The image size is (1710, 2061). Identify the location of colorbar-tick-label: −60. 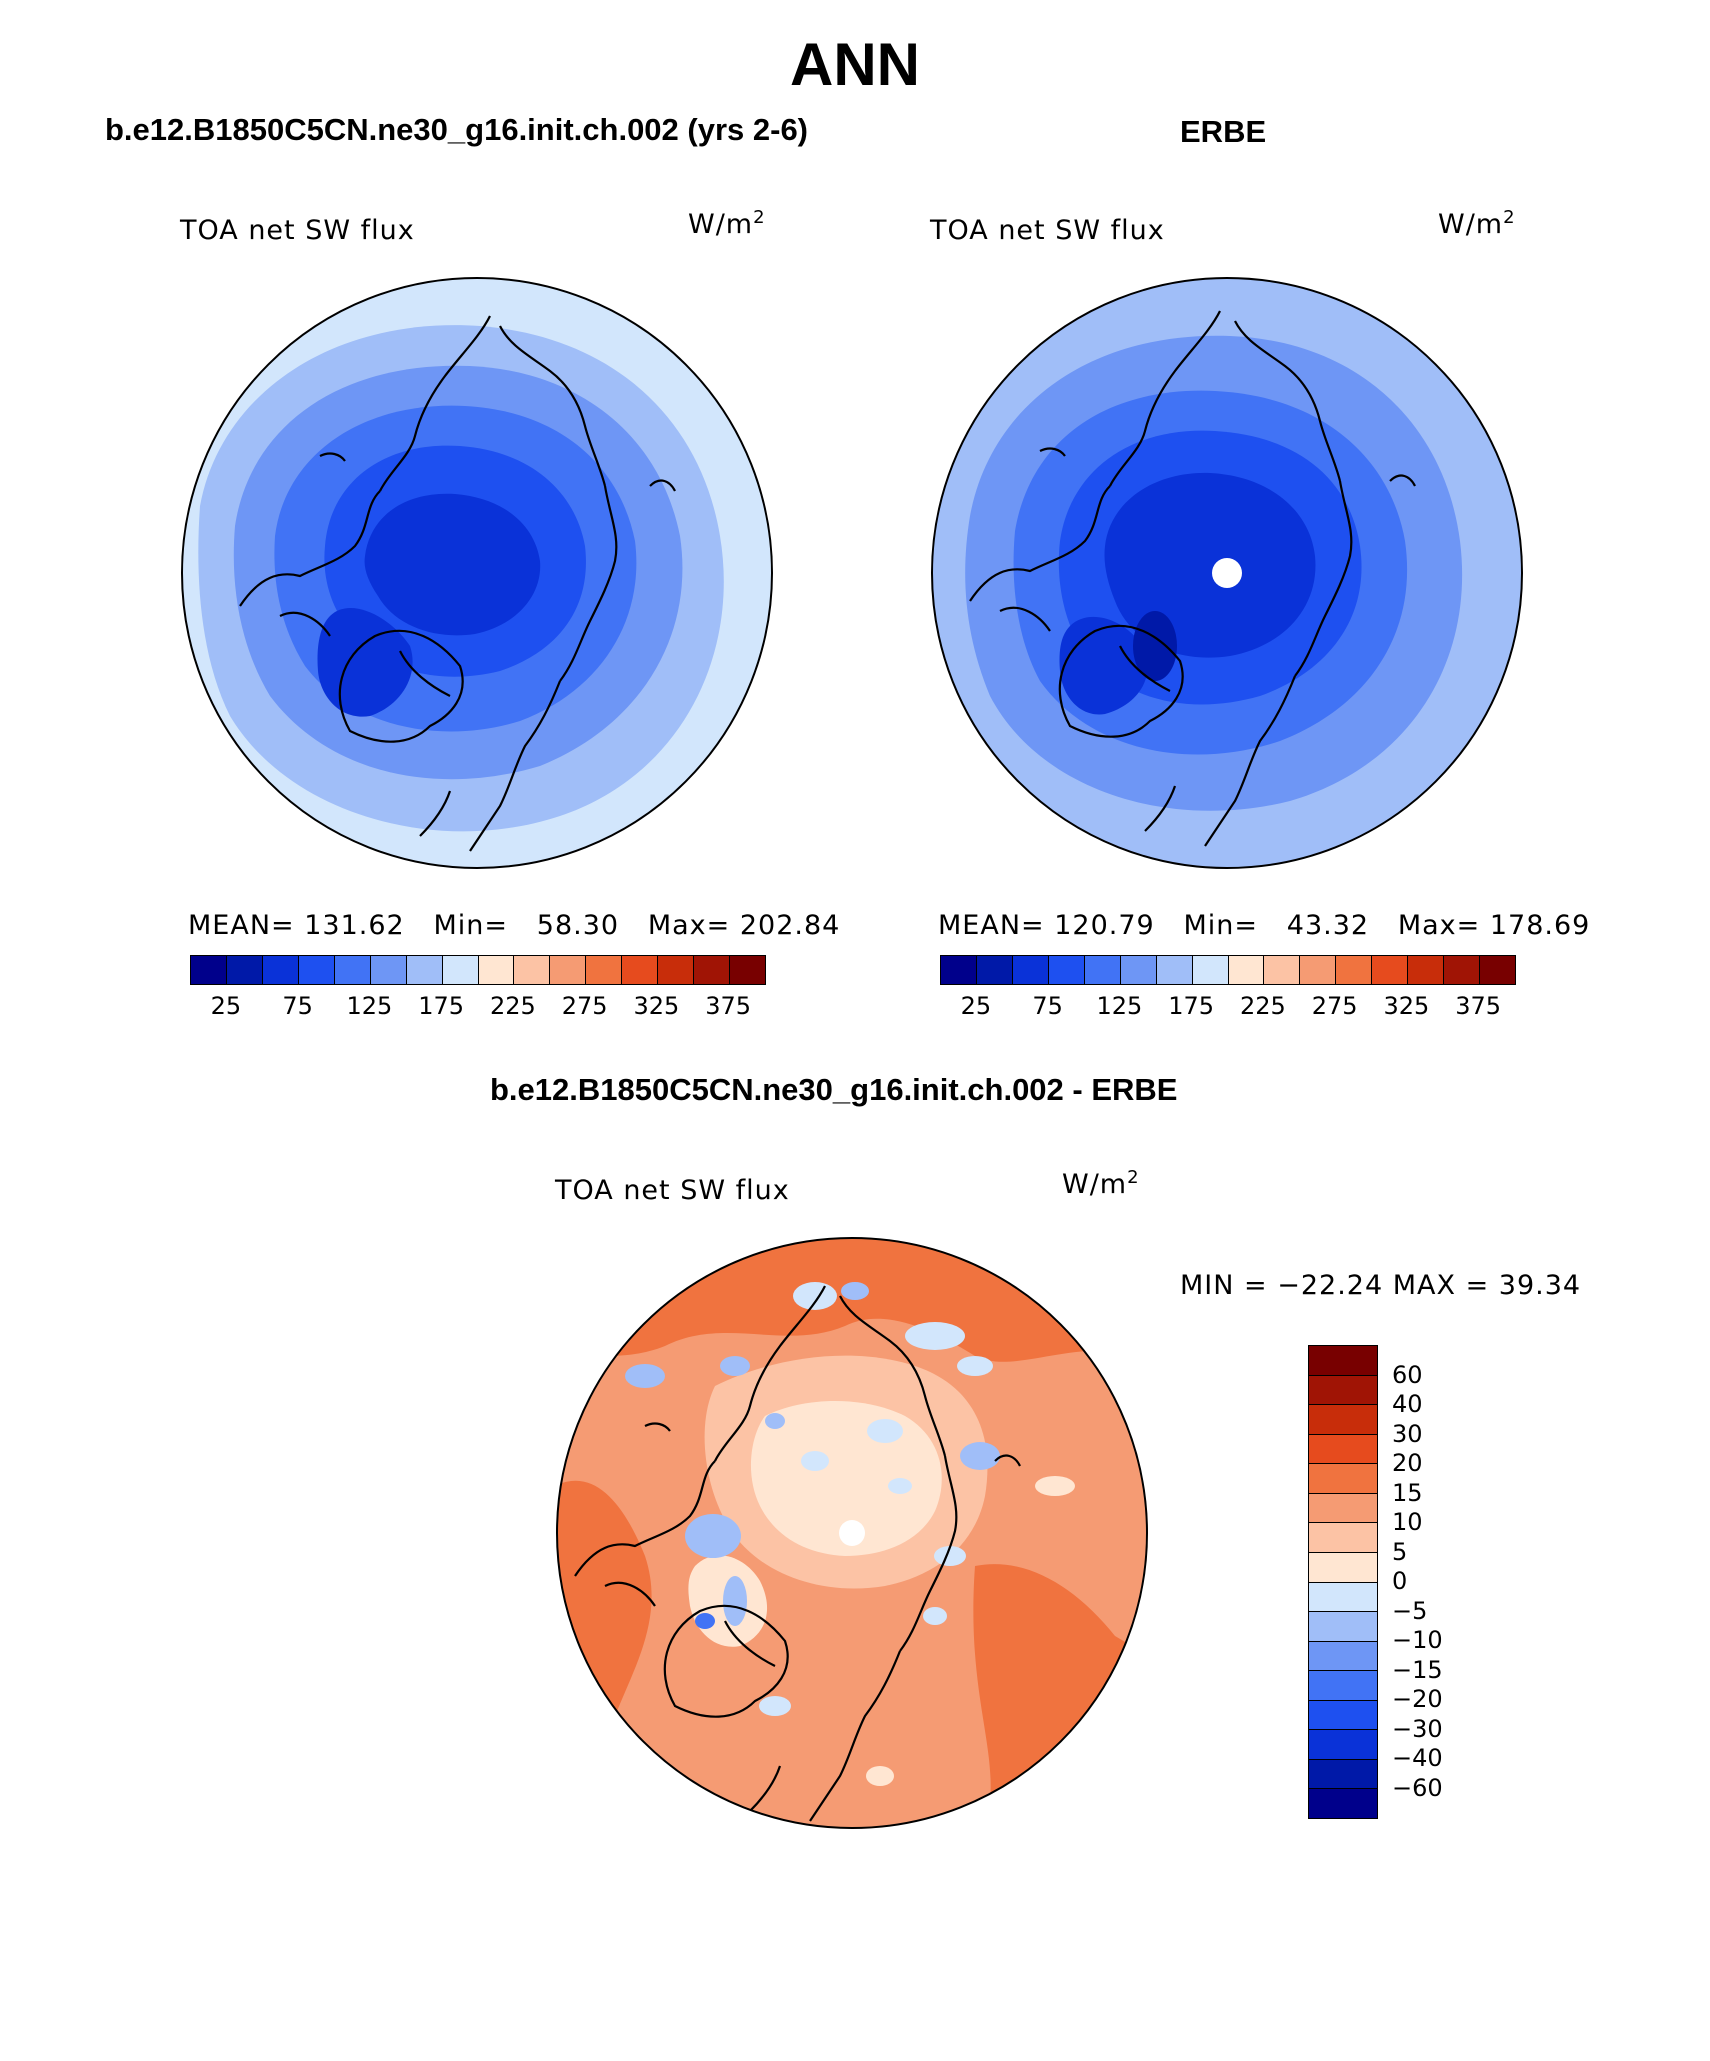
(1417, 1787).